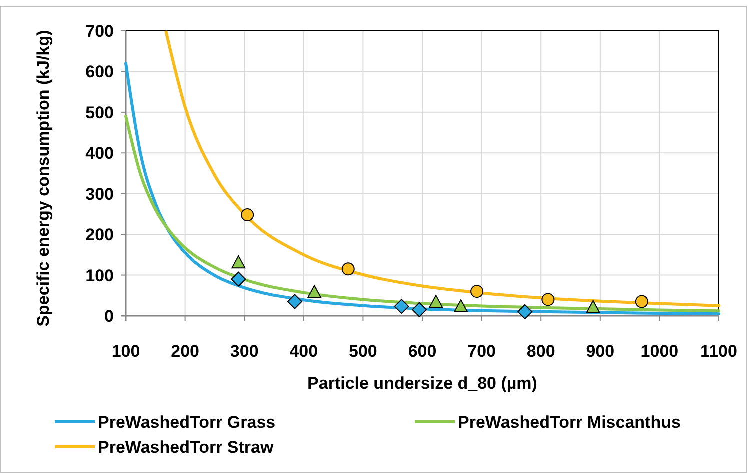 The width and height of the screenshot is (751, 473). What do you see at coordinates (100, 72) in the screenshot?
I see `y-tick-label: 600` at bounding box center [100, 72].